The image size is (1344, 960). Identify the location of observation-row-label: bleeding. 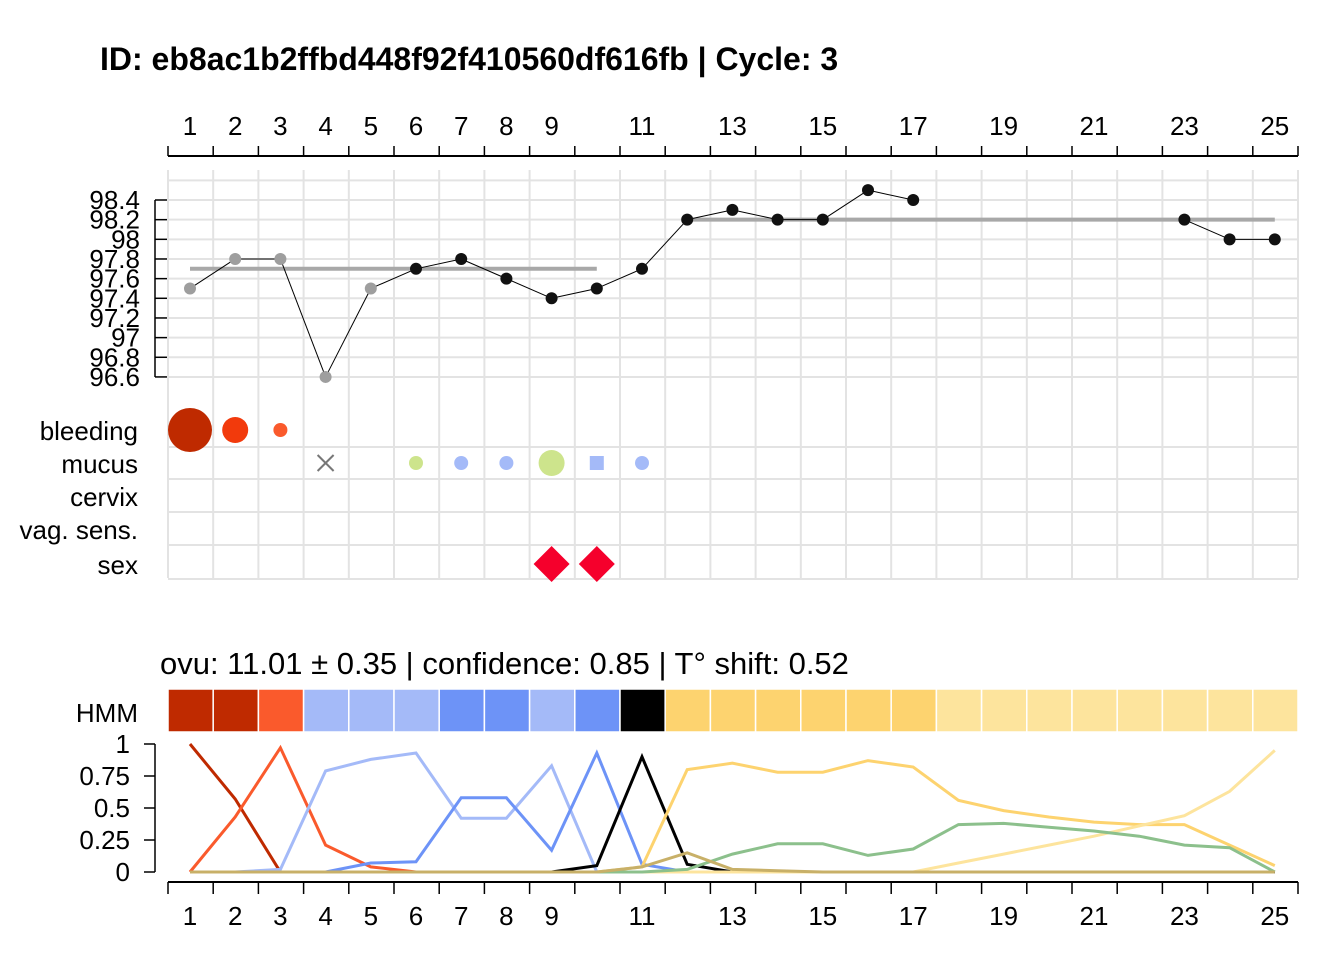
(89, 431).